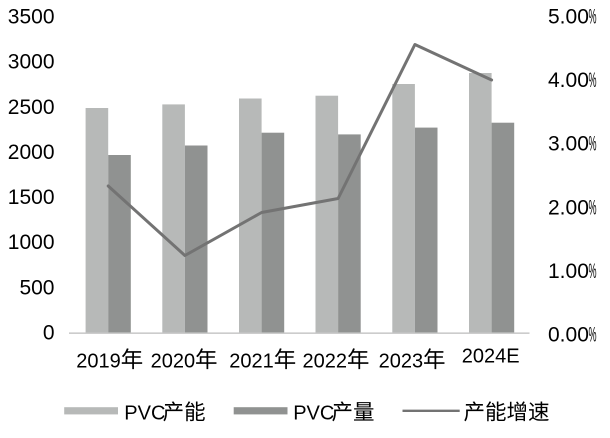  What do you see at coordinates (49, 333) in the screenshot?
I see `svg-text: 0` at bounding box center [49, 333].